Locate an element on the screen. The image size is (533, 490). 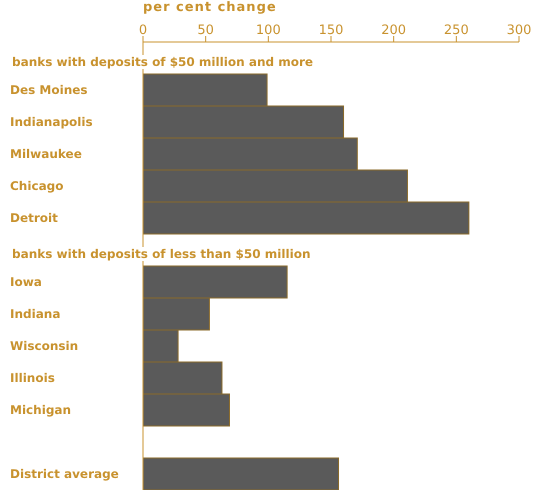
x-tick-label: 0 is located at coordinates (143, 30).